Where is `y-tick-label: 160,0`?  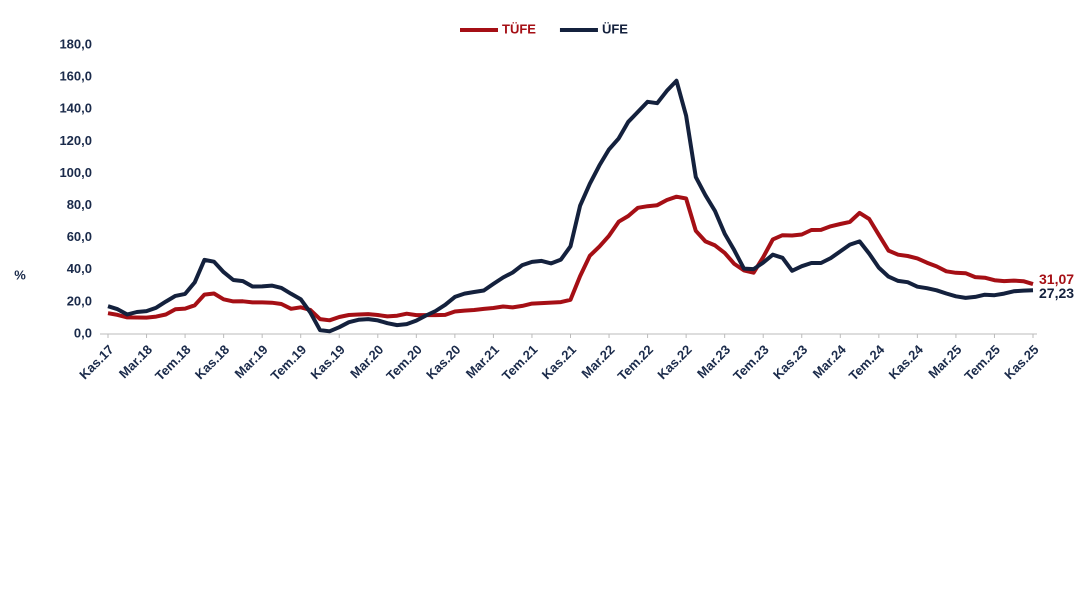 y-tick-label: 160,0 is located at coordinates (75, 76).